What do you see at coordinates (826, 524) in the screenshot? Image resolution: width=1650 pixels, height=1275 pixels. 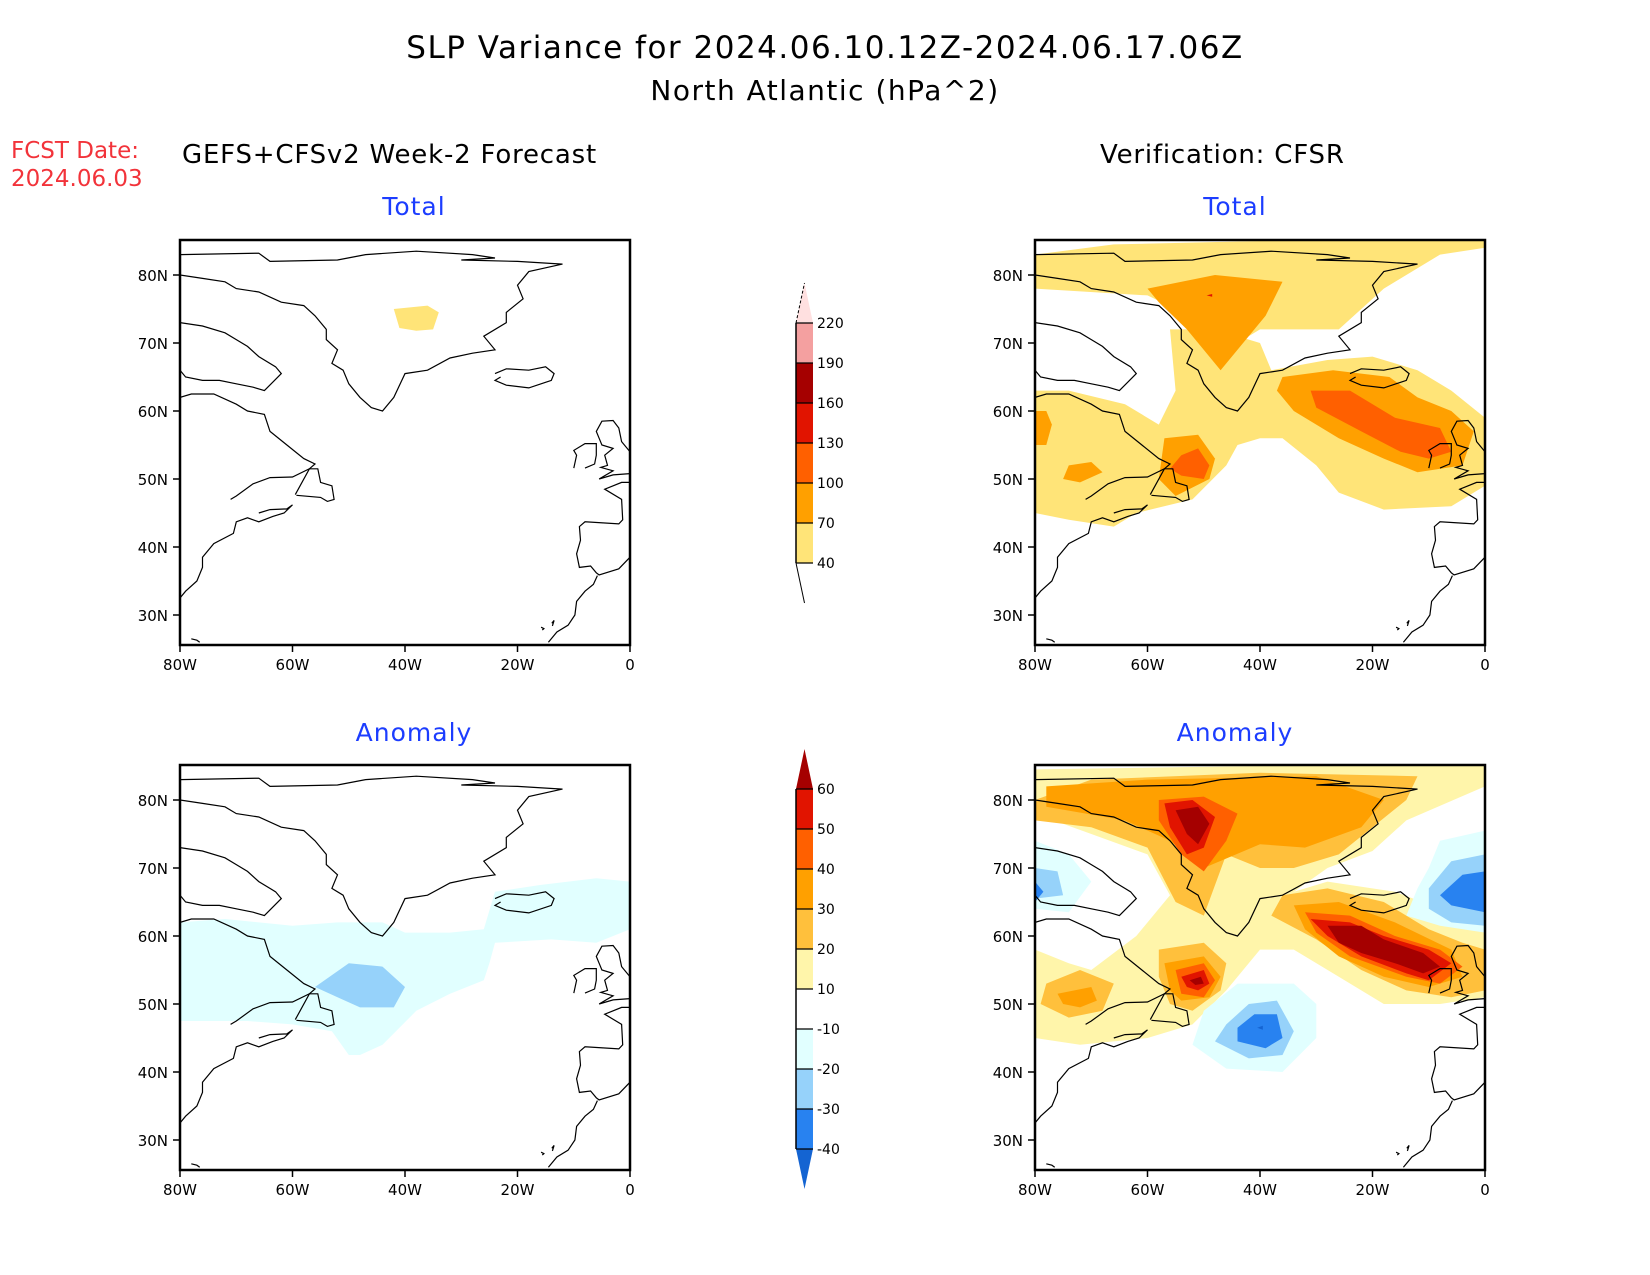 I see `colorbar-label: 70` at bounding box center [826, 524].